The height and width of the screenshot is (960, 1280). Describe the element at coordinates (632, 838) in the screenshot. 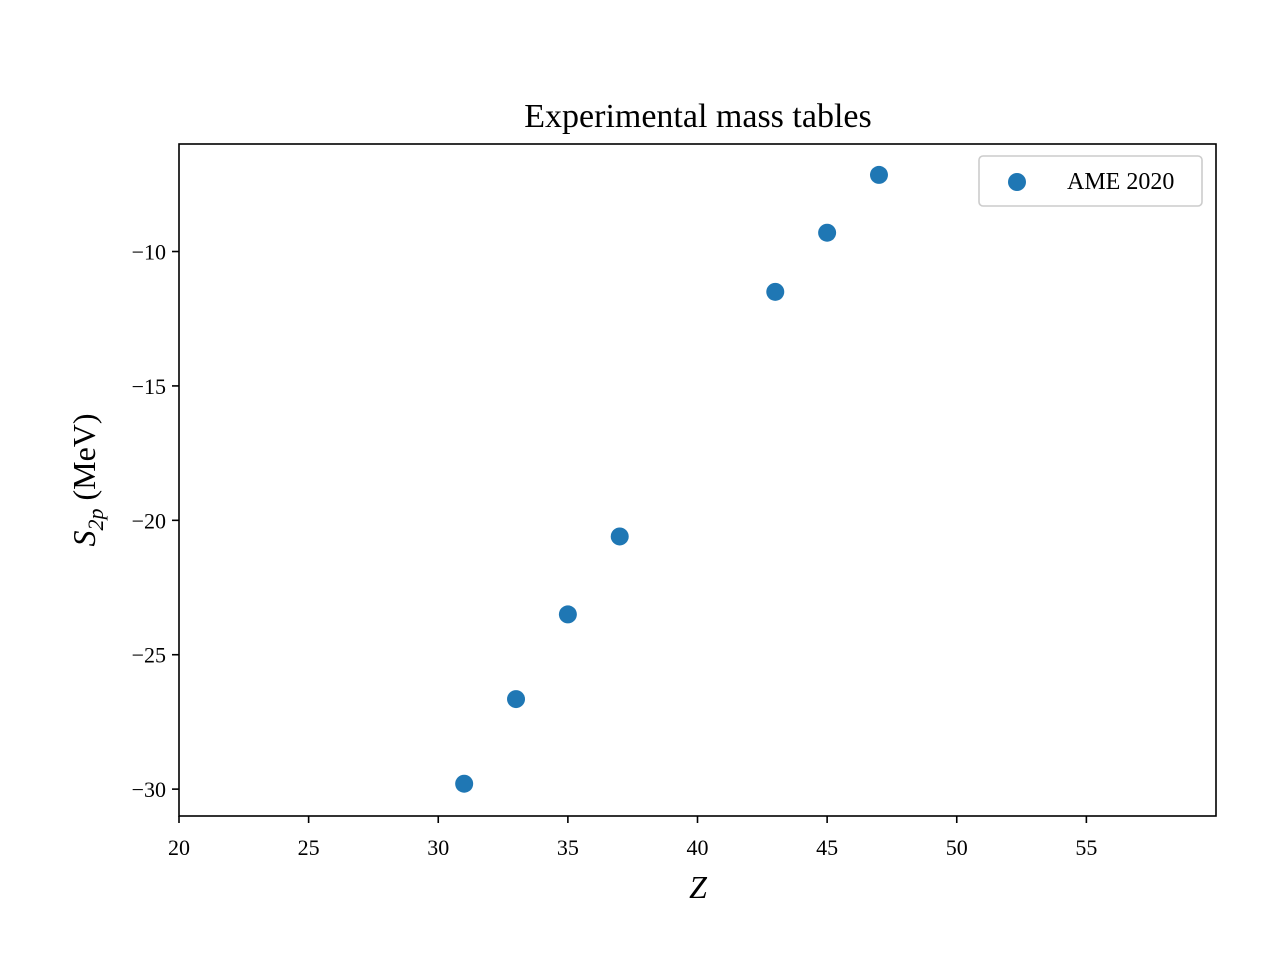

I see `x-axis: 20 25 30 35 40 45 50 55` at that location.